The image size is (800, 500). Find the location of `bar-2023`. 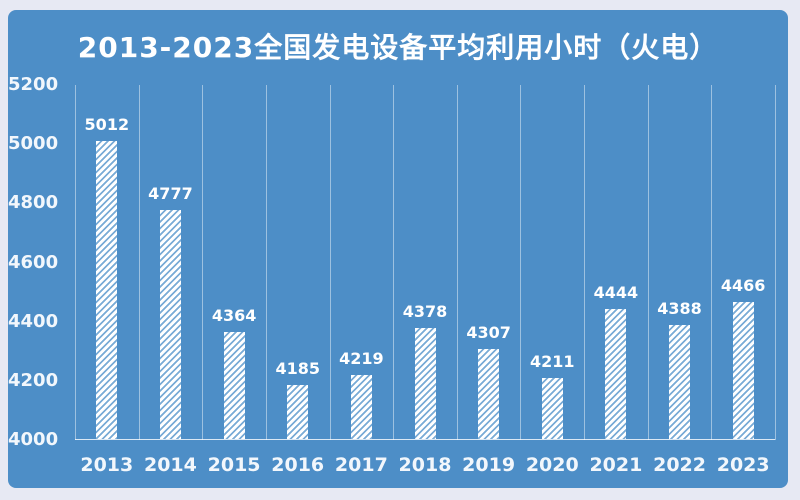

bar-2023 is located at coordinates (743, 370).